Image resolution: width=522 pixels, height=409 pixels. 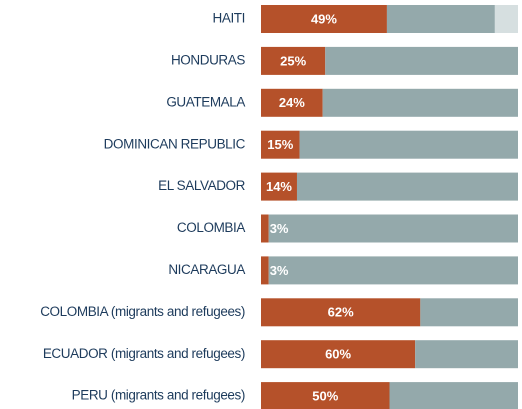 I want to click on value-label: 25%, so click(x=293, y=60).